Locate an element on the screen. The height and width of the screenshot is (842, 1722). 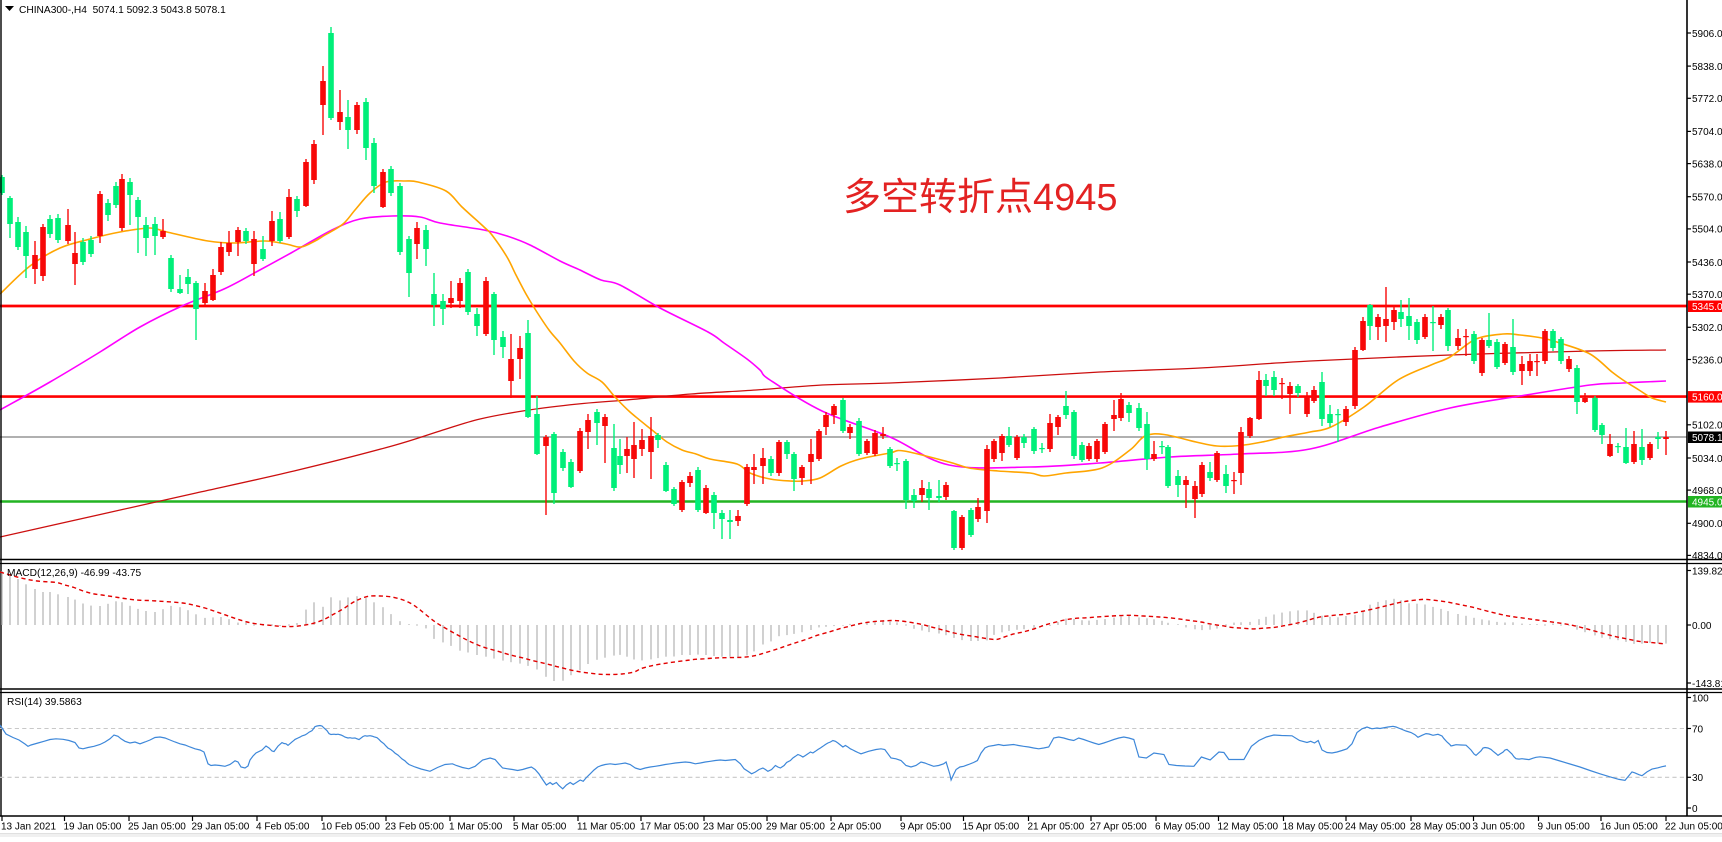
svg-text: 30 is located at coordinates (1698, 778).